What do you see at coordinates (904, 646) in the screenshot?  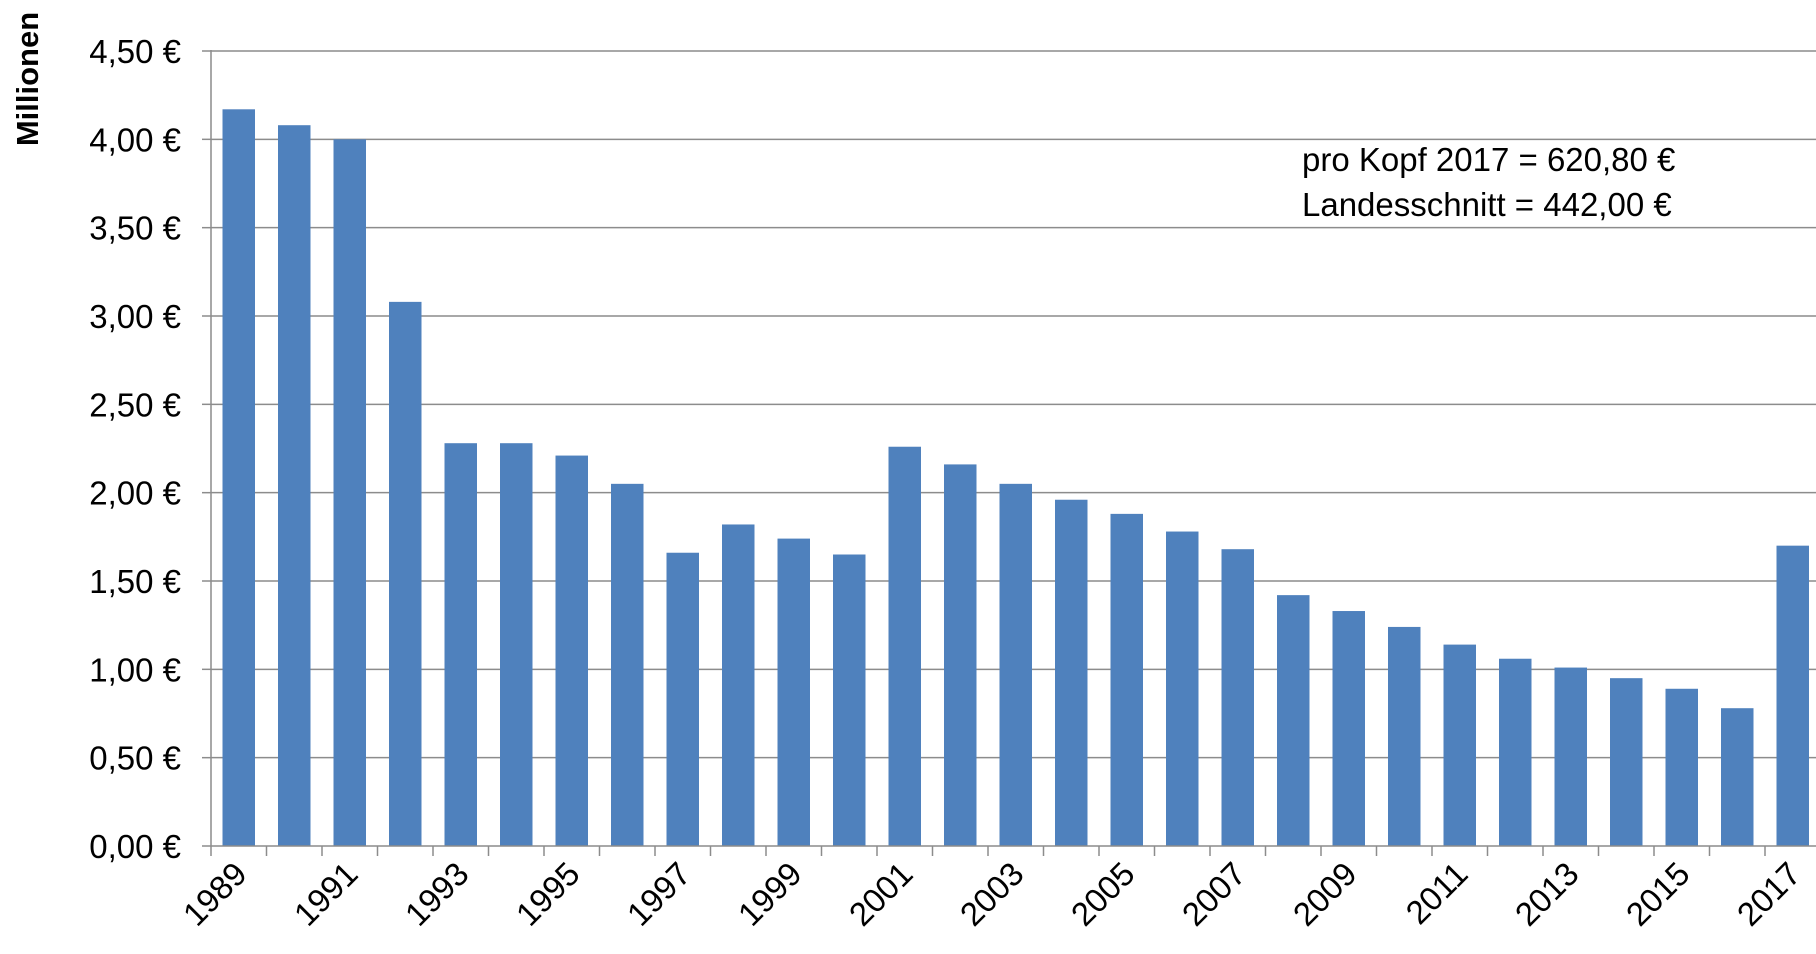 I see `bar-2001` at bounding box center [904, 646].